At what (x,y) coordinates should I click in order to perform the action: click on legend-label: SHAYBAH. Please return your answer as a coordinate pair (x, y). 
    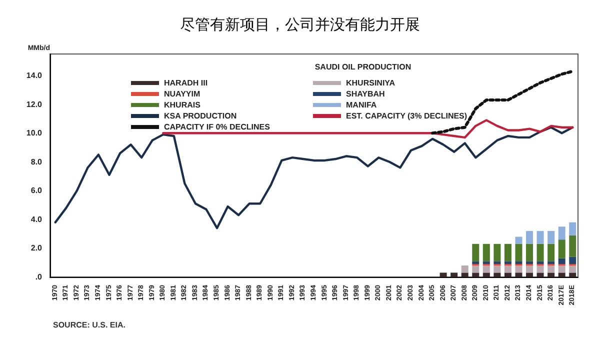
    Looking at the image, I should click on (366, 94).